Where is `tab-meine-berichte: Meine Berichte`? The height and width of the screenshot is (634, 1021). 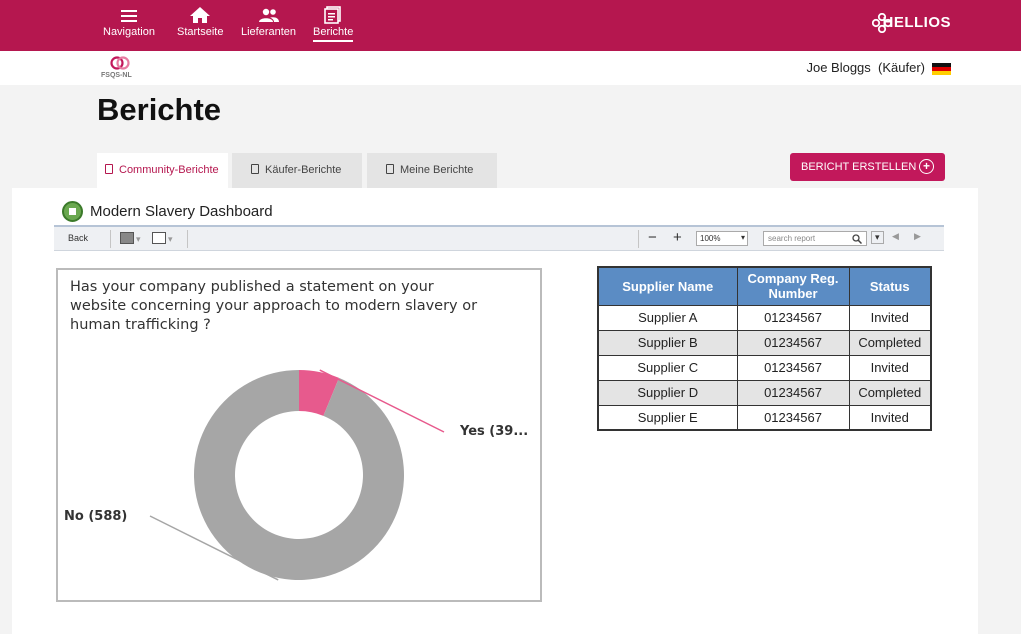
tab-meine-berichte: Meine Berichte is located at coordinates (432, 170).